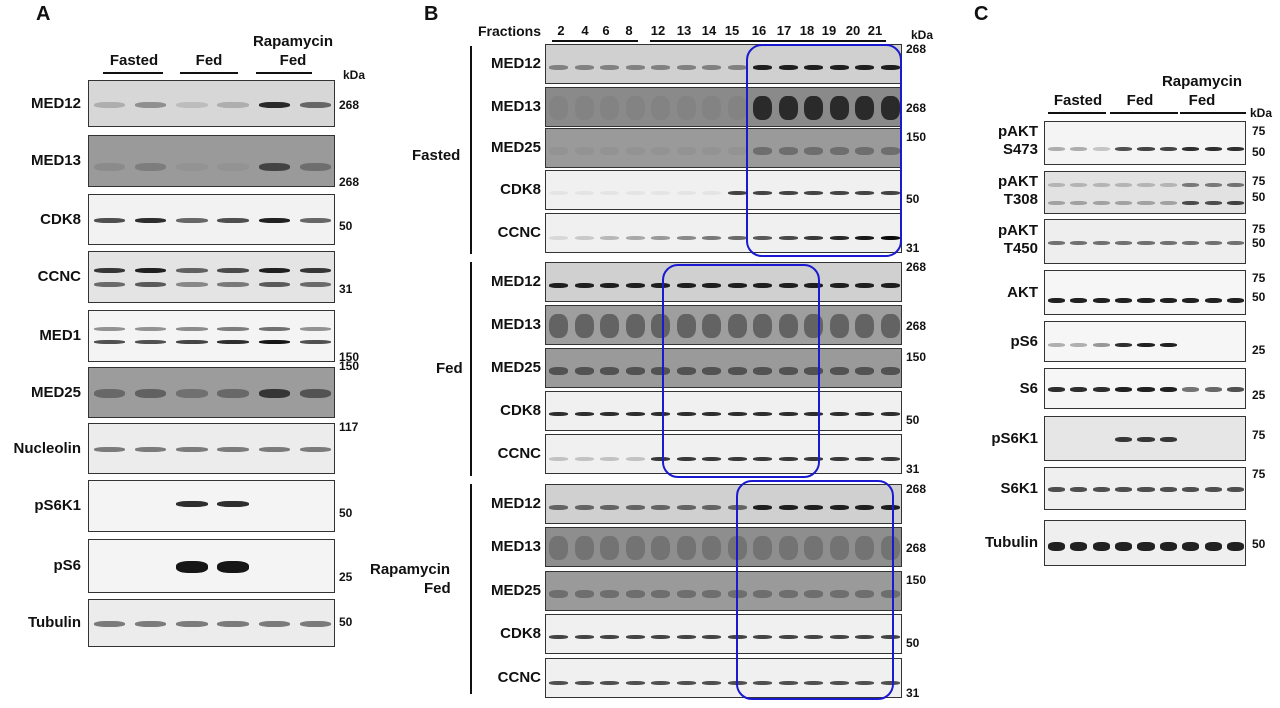 This screenshot has width=1280, height=708. What do you see at coordinates (1018, 230) in the screenshot?
I see `panel-c-blot-label-l1: pAKT` at bounding box center [1018, 230].